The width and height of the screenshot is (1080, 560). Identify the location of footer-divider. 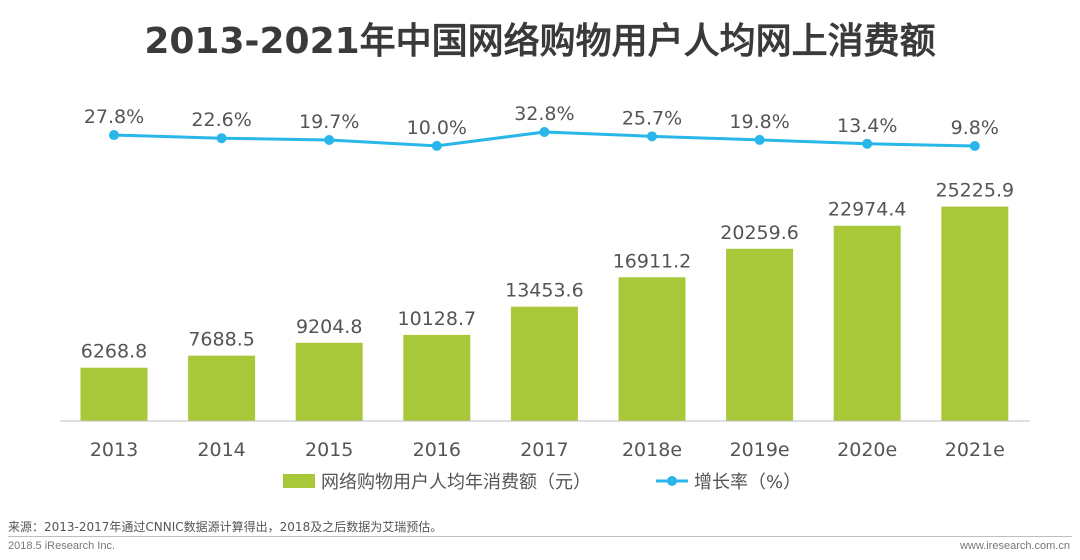
(540, 536).